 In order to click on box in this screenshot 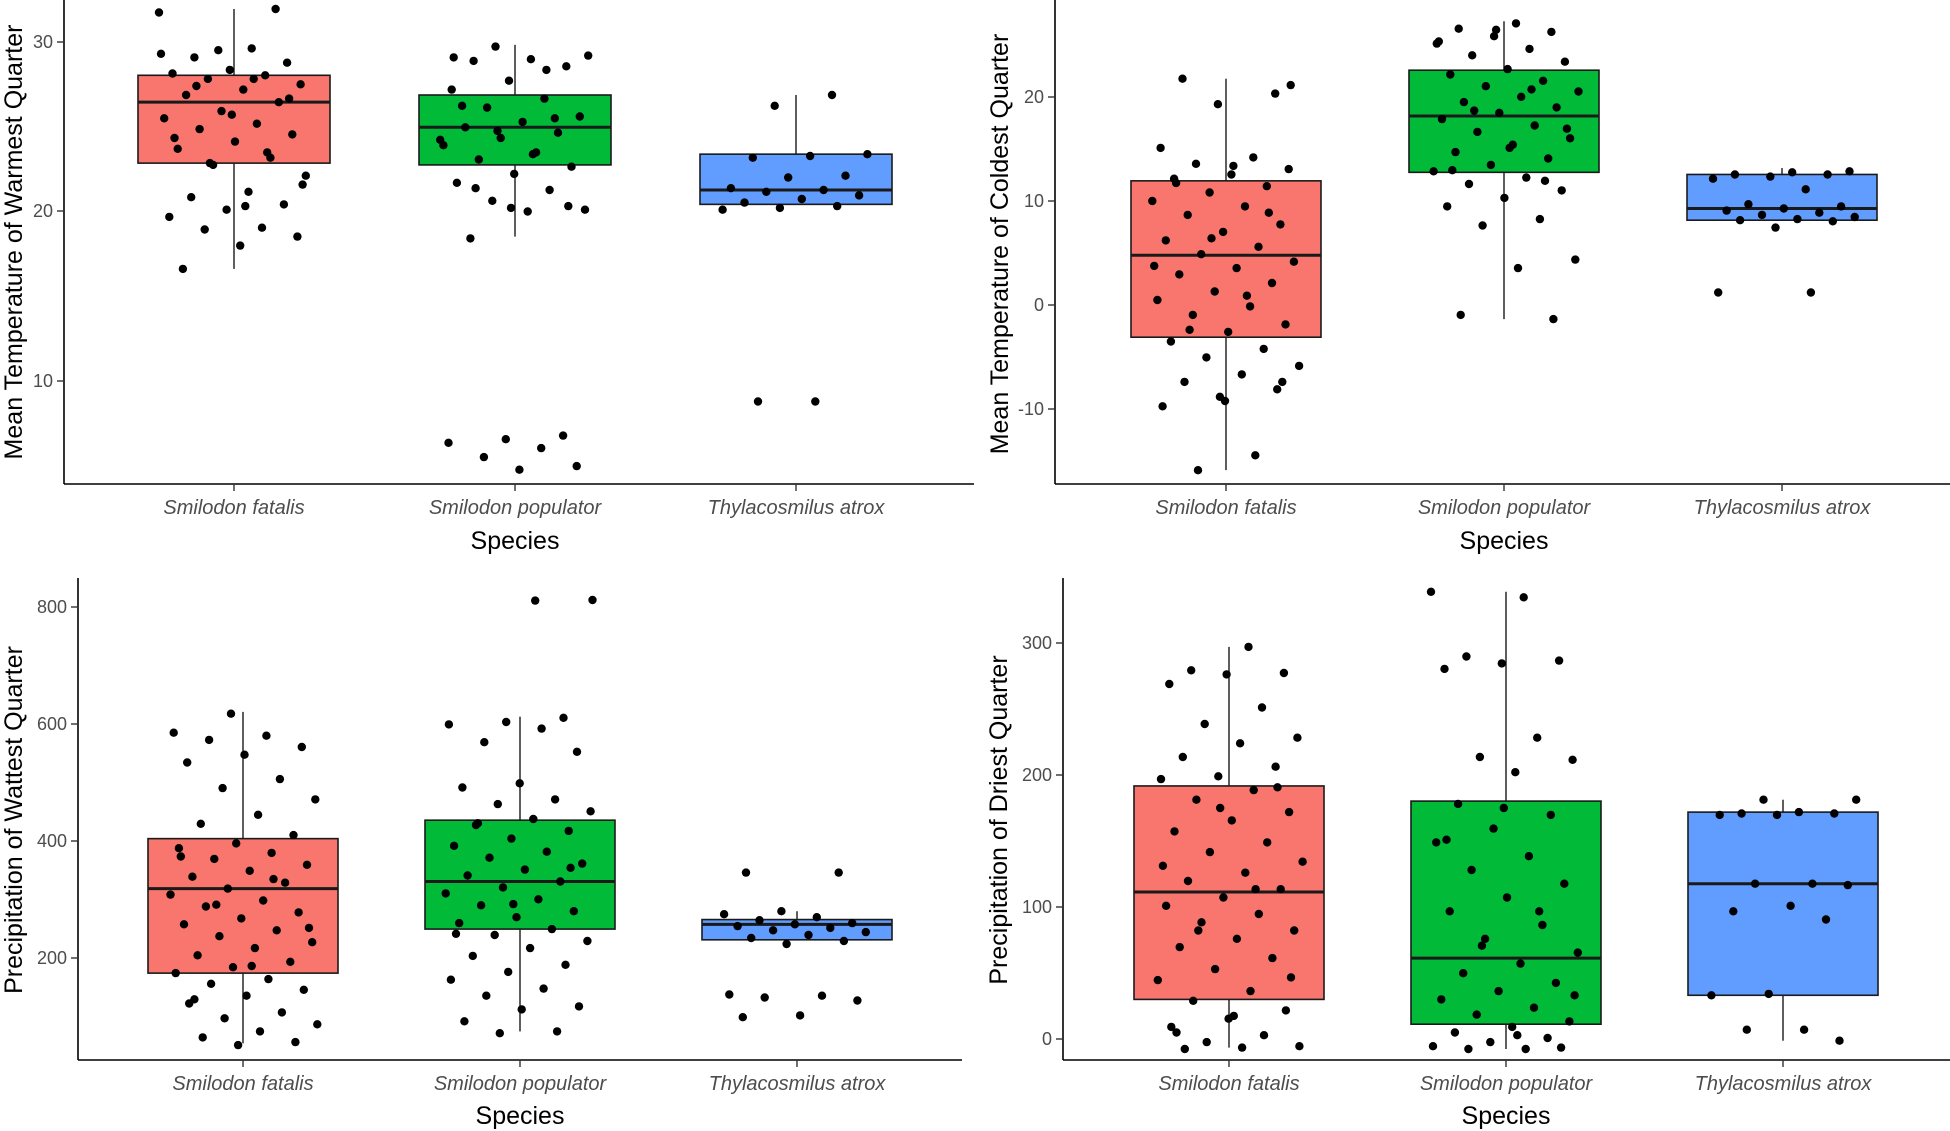, I will do `click(796, 179)`.